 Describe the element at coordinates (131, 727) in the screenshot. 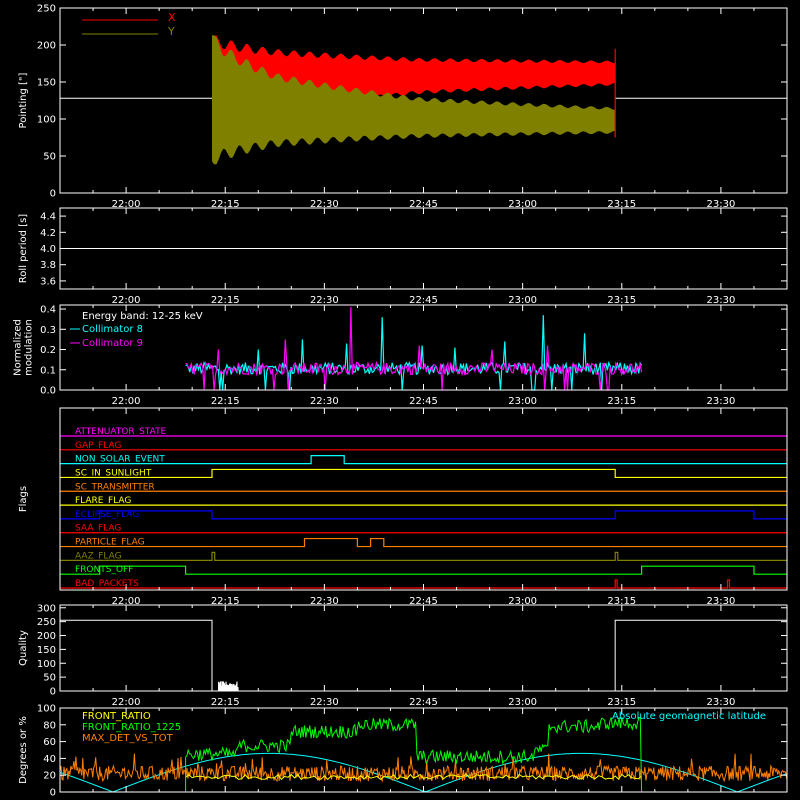

I see `legend-label-front-ratio-1225: FRONT_RATIO_1225` at that location.